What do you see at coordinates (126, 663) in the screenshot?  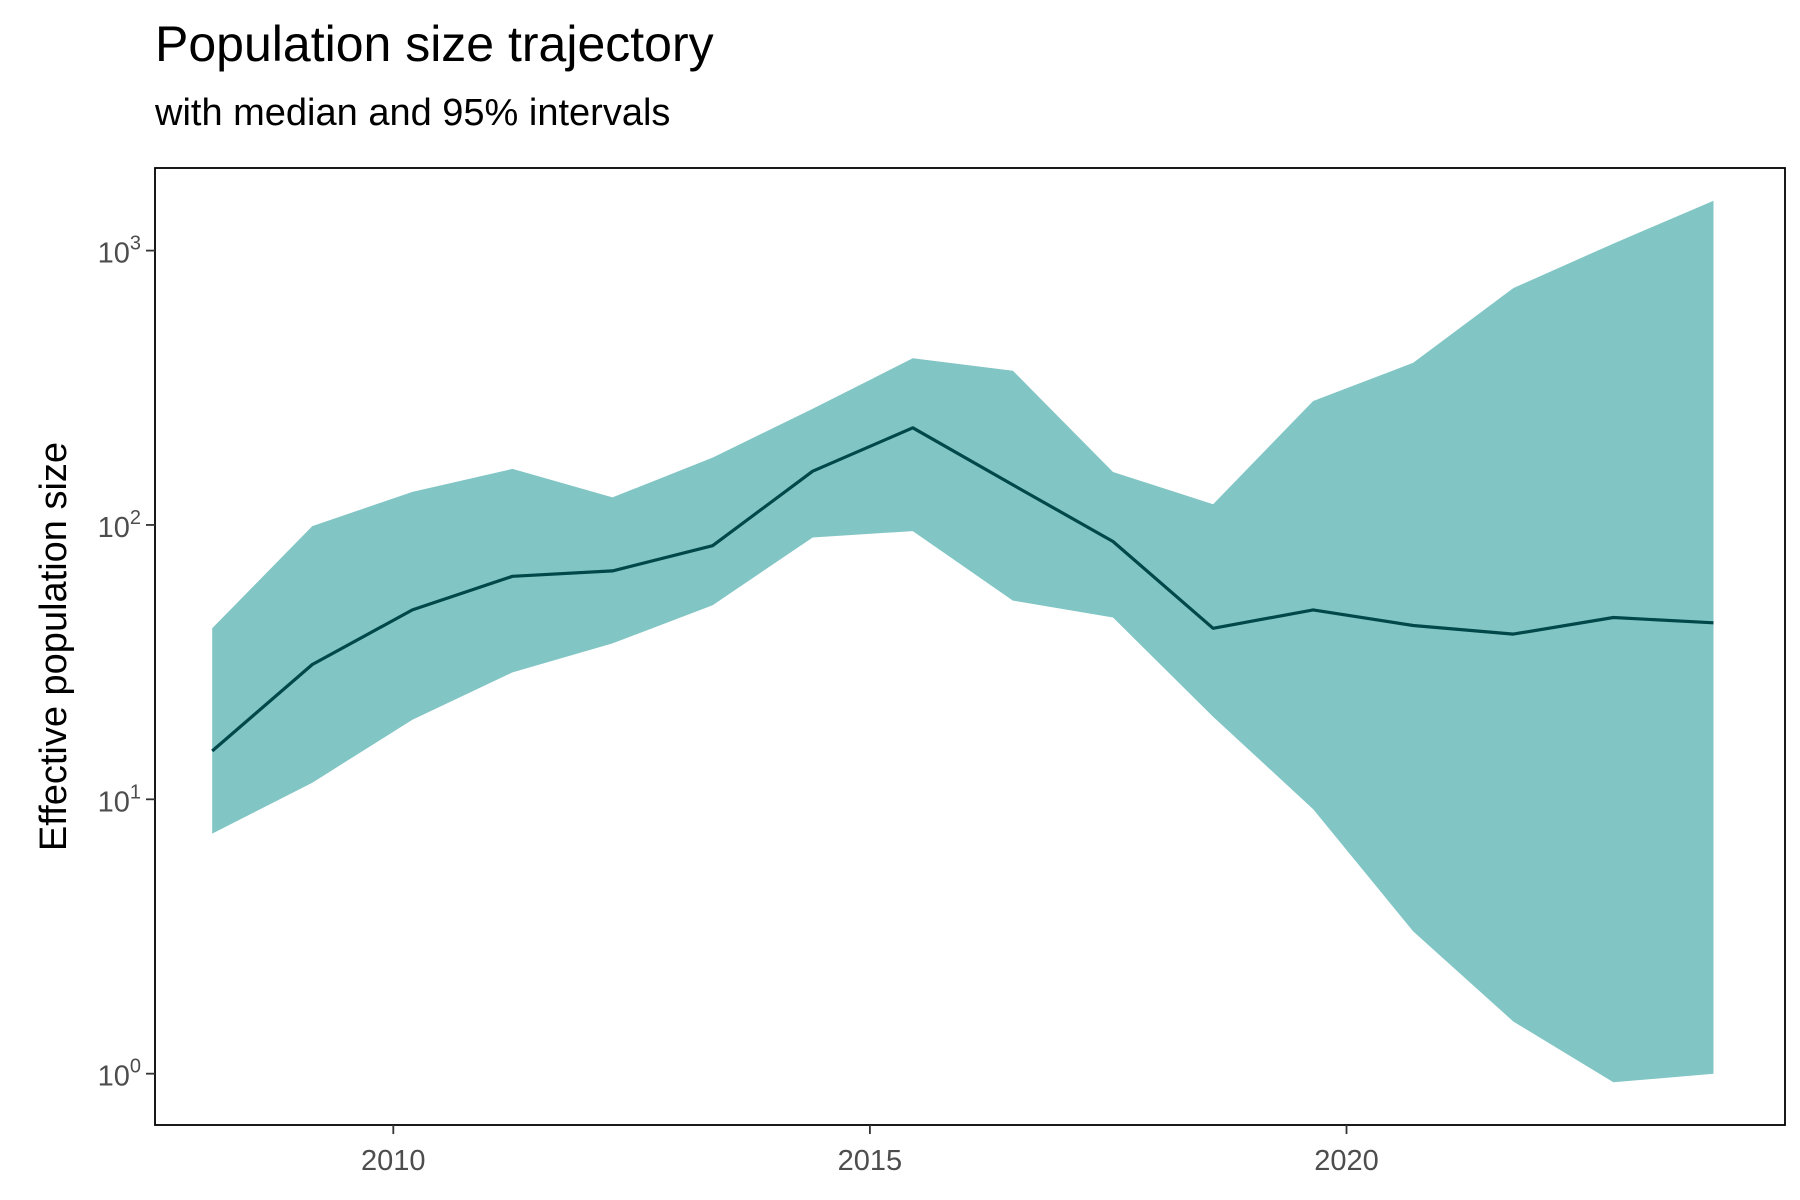 I see `y-axis: 10⁰ 10¹ 10² 10³` at bounding box center [126, 663].